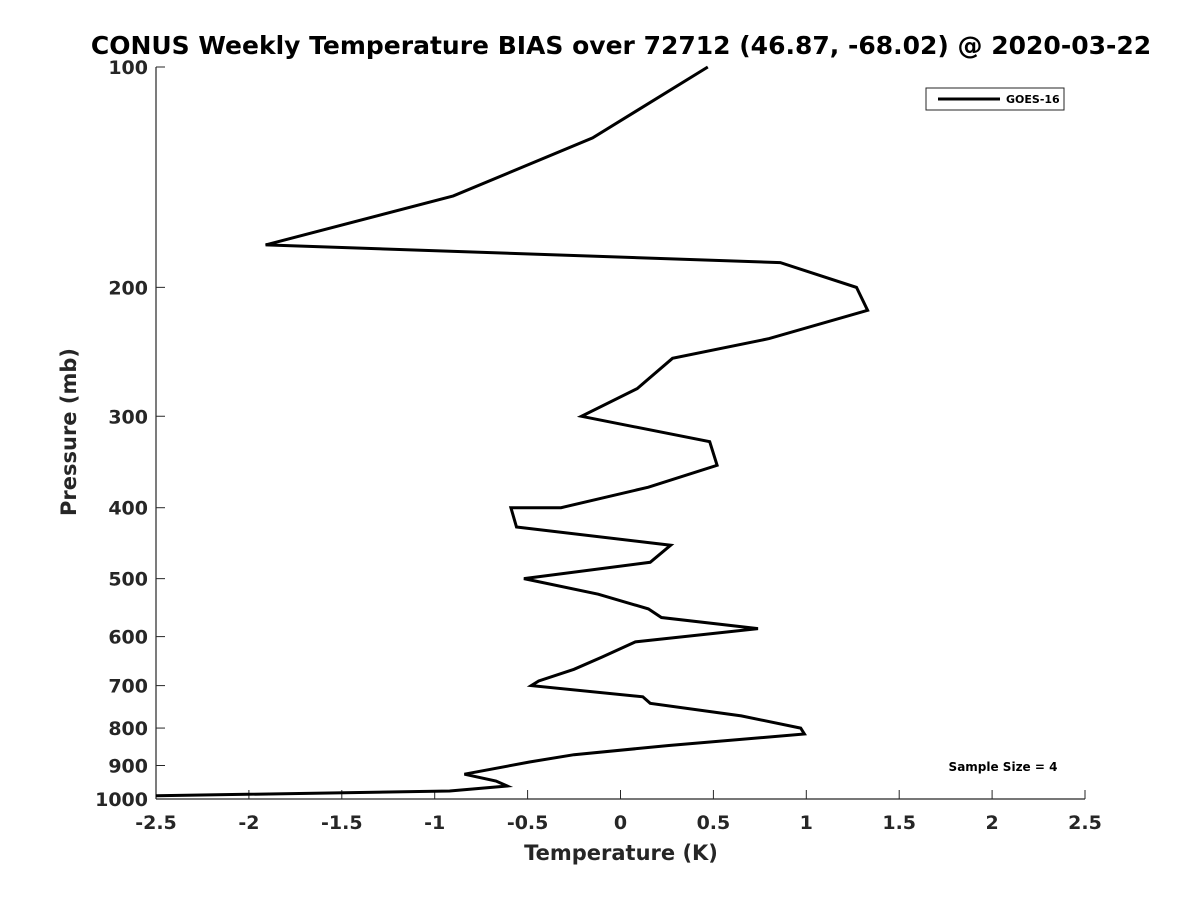 The width and height of the screenshot is (1200, 904). Describe the element at coordinates (130, 434) in the screenshot. I see `y-axis-ticks: 100 200 300 400 500 600 700 800 900 1000` at that location.